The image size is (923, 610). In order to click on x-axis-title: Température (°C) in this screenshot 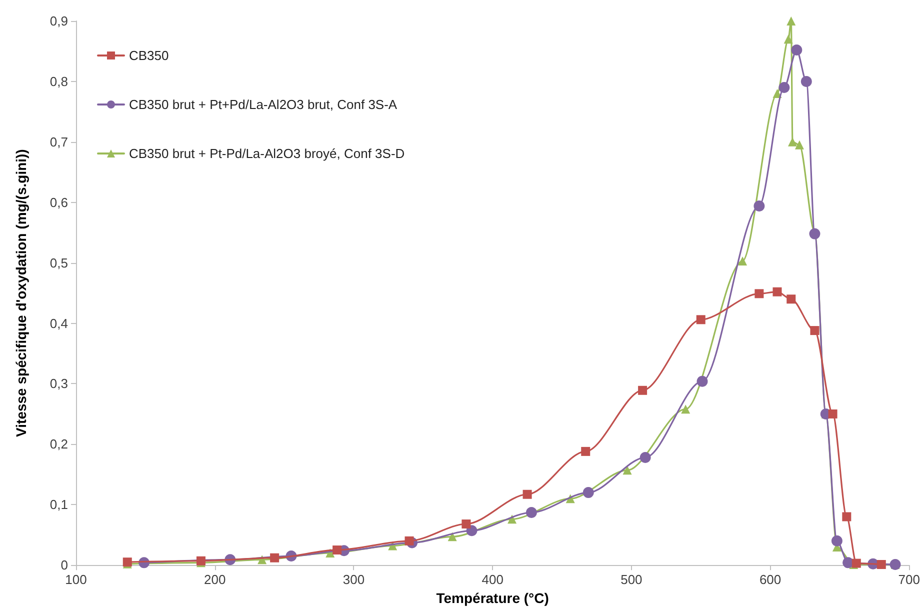, I will do `click(492, 598)`.